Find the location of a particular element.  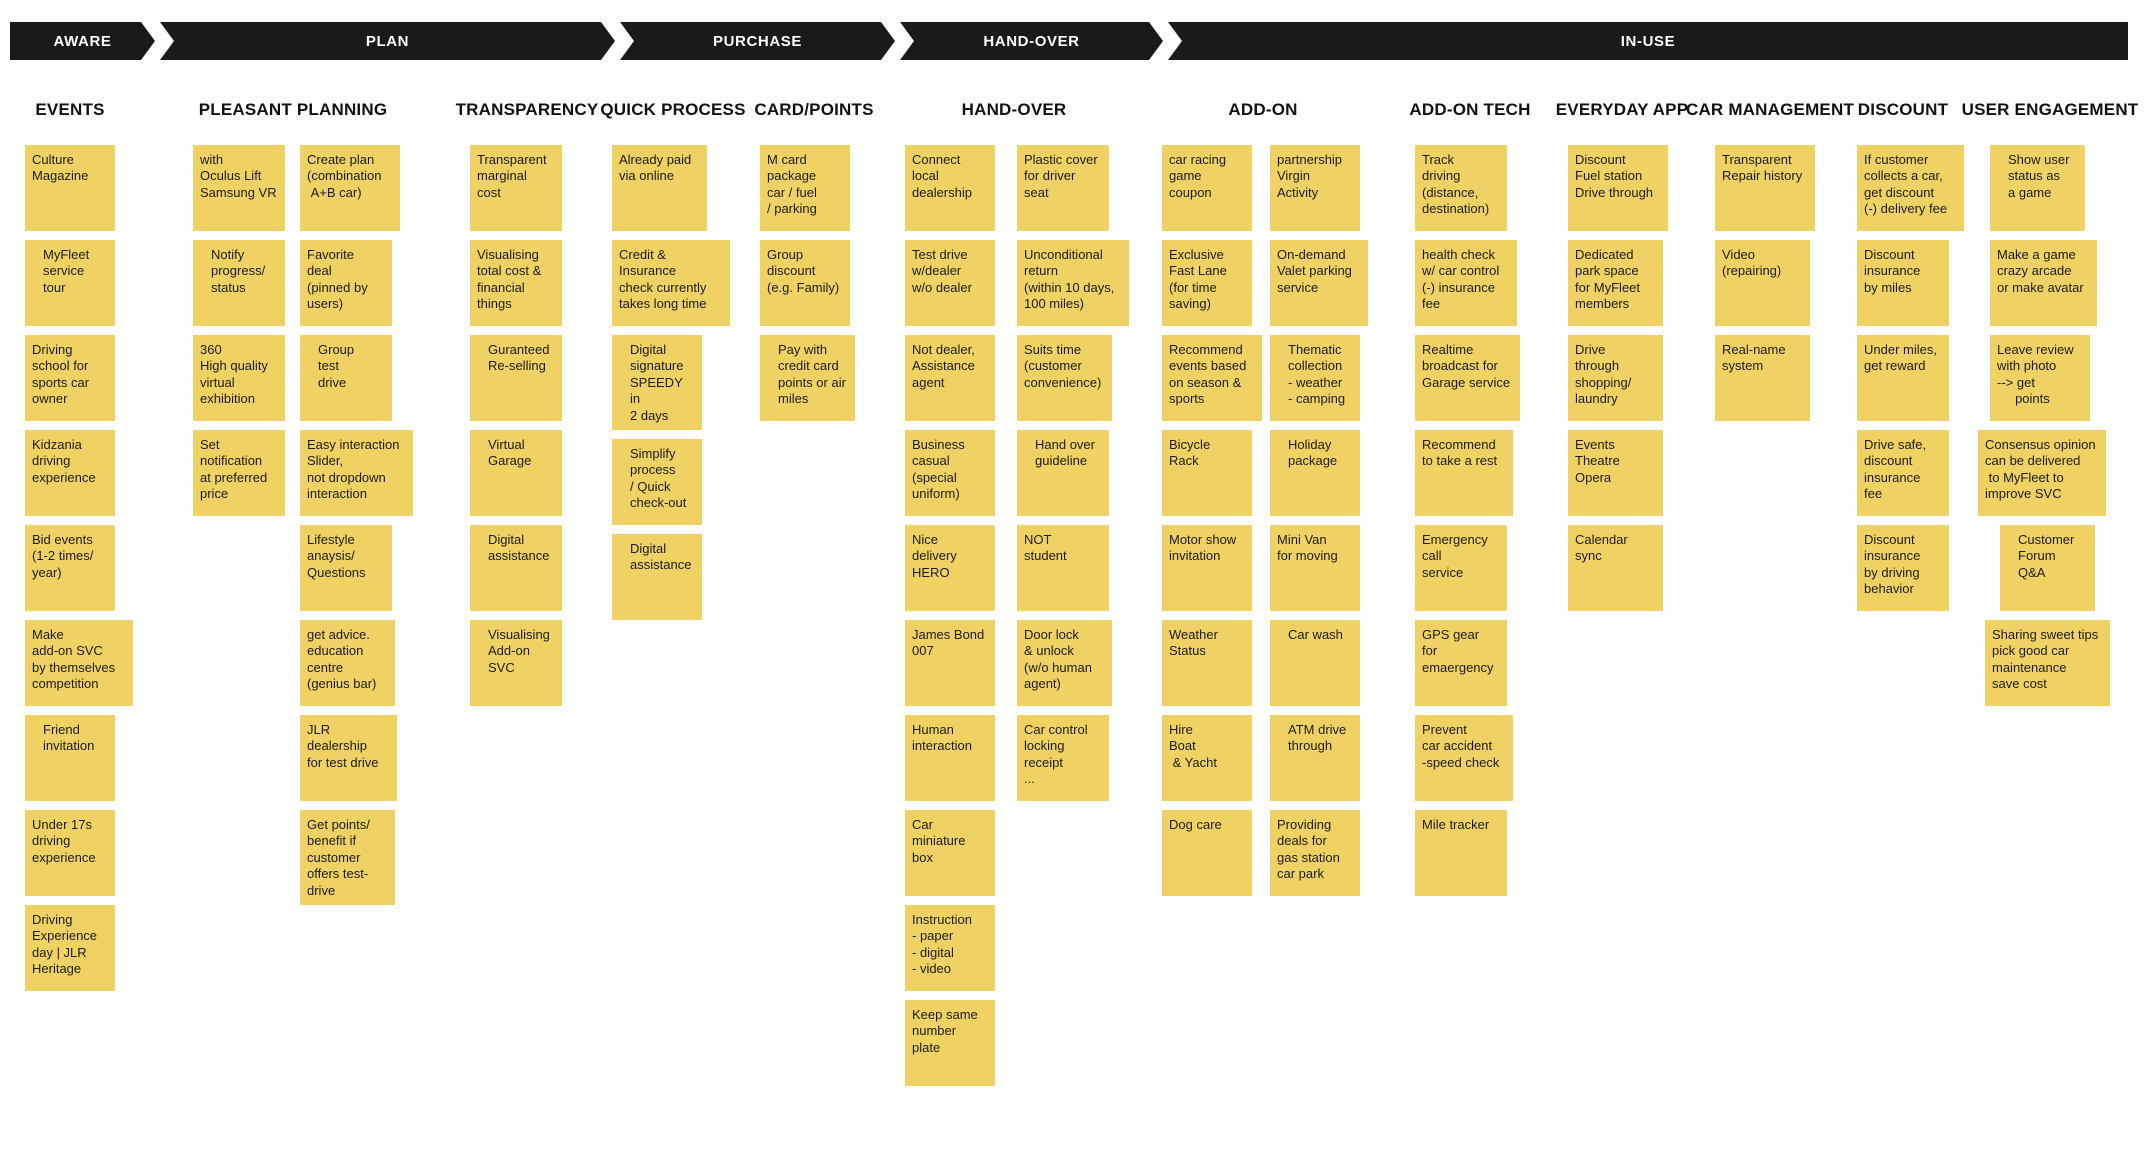

sticky-note: Bicycle Rack is located at coordinates (1207, 473).